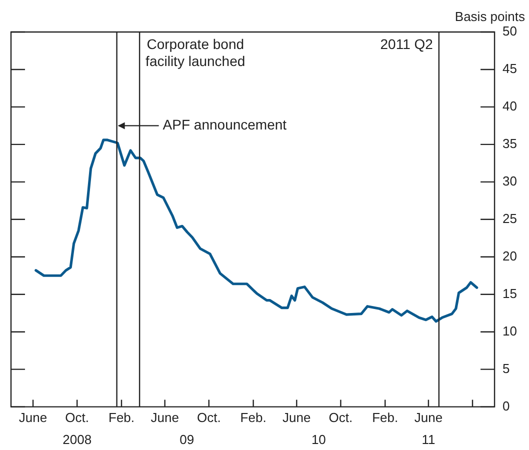 The width and height of the screenshot is (529, 450). Describe the element at coordinates (224, 124) in the screenshot. I see `annotation: APF announcement` at that location.